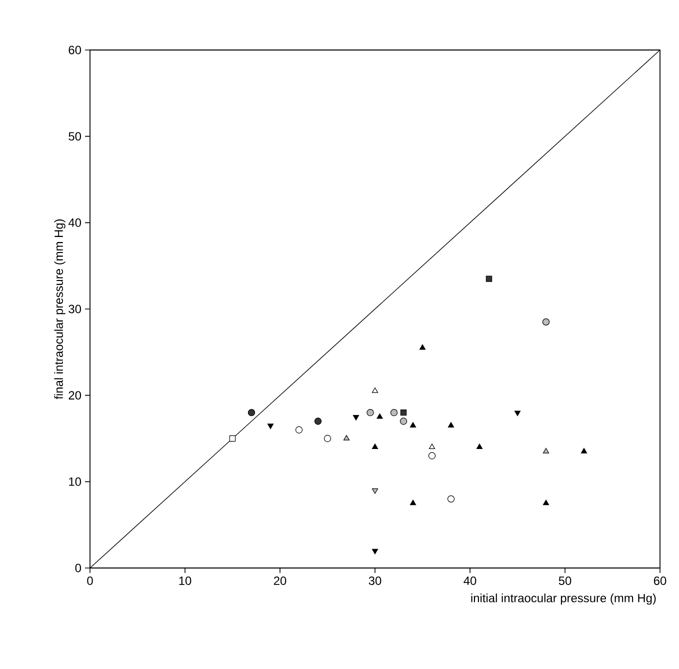  I want to click on x-tick-label: 50, so click(565, 580).